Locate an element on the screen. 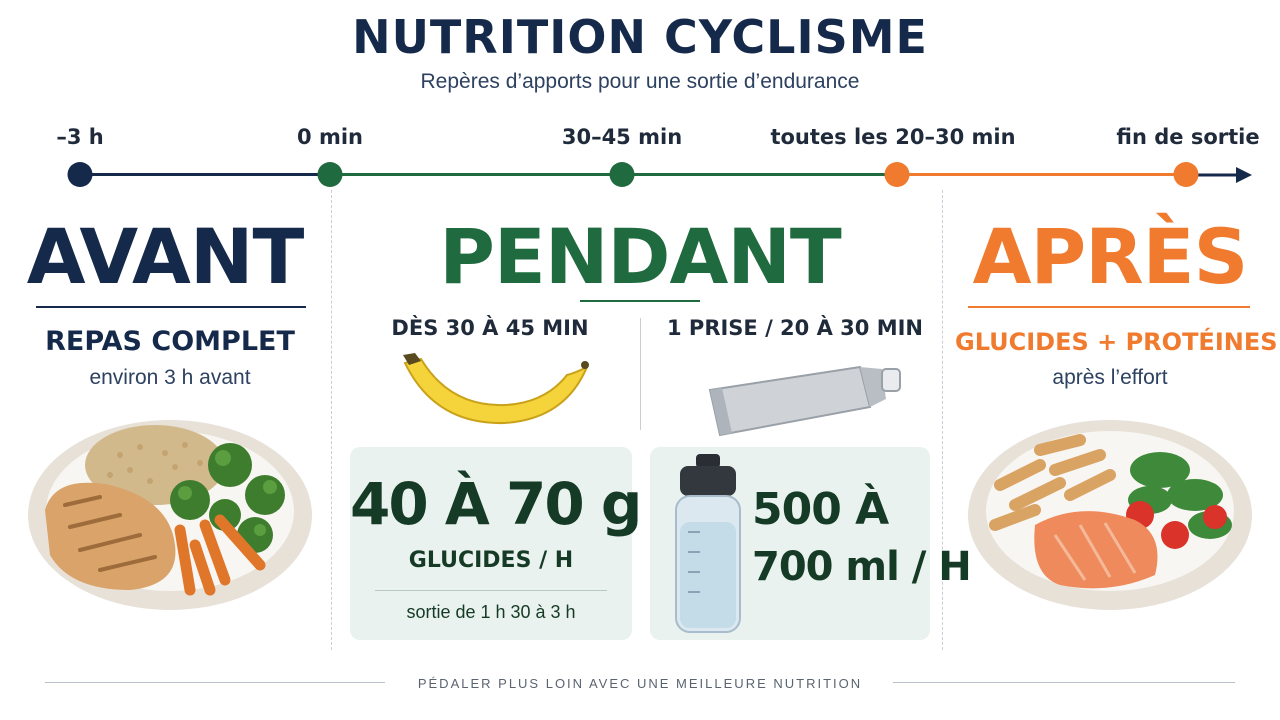  pendant-rule is located at coordinates (640, 301).